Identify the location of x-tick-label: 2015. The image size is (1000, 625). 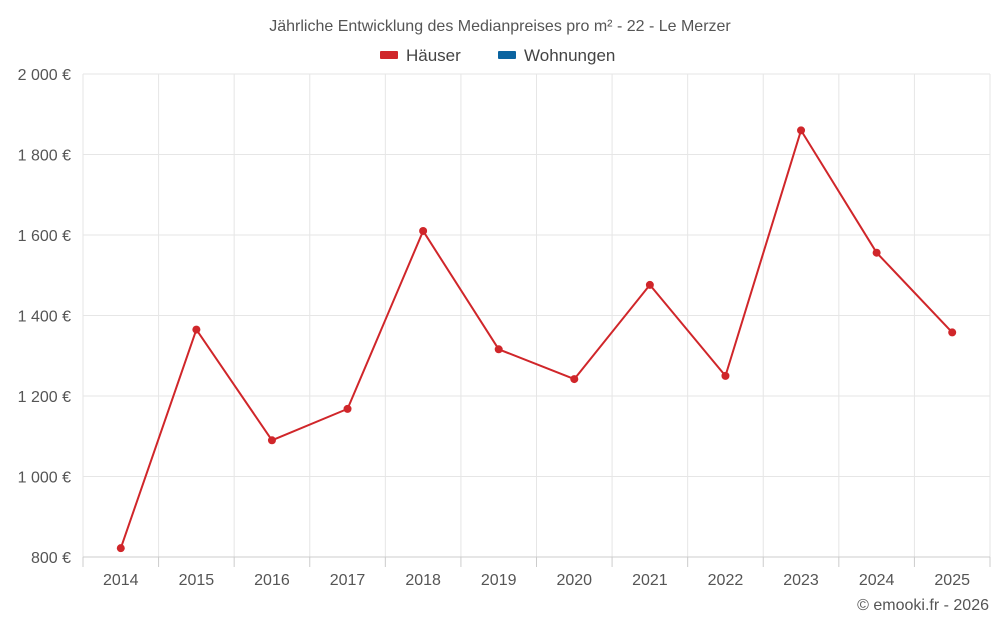
(197, 580).